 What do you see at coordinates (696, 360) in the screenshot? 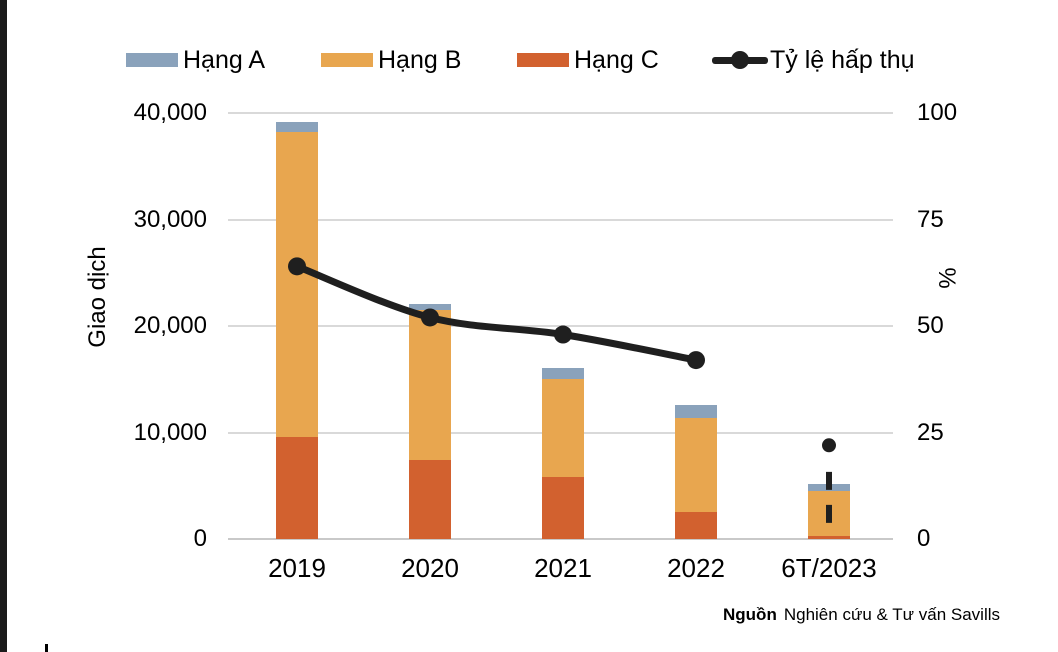
I see `line-marker-2022` at bounding box center [696, 360].